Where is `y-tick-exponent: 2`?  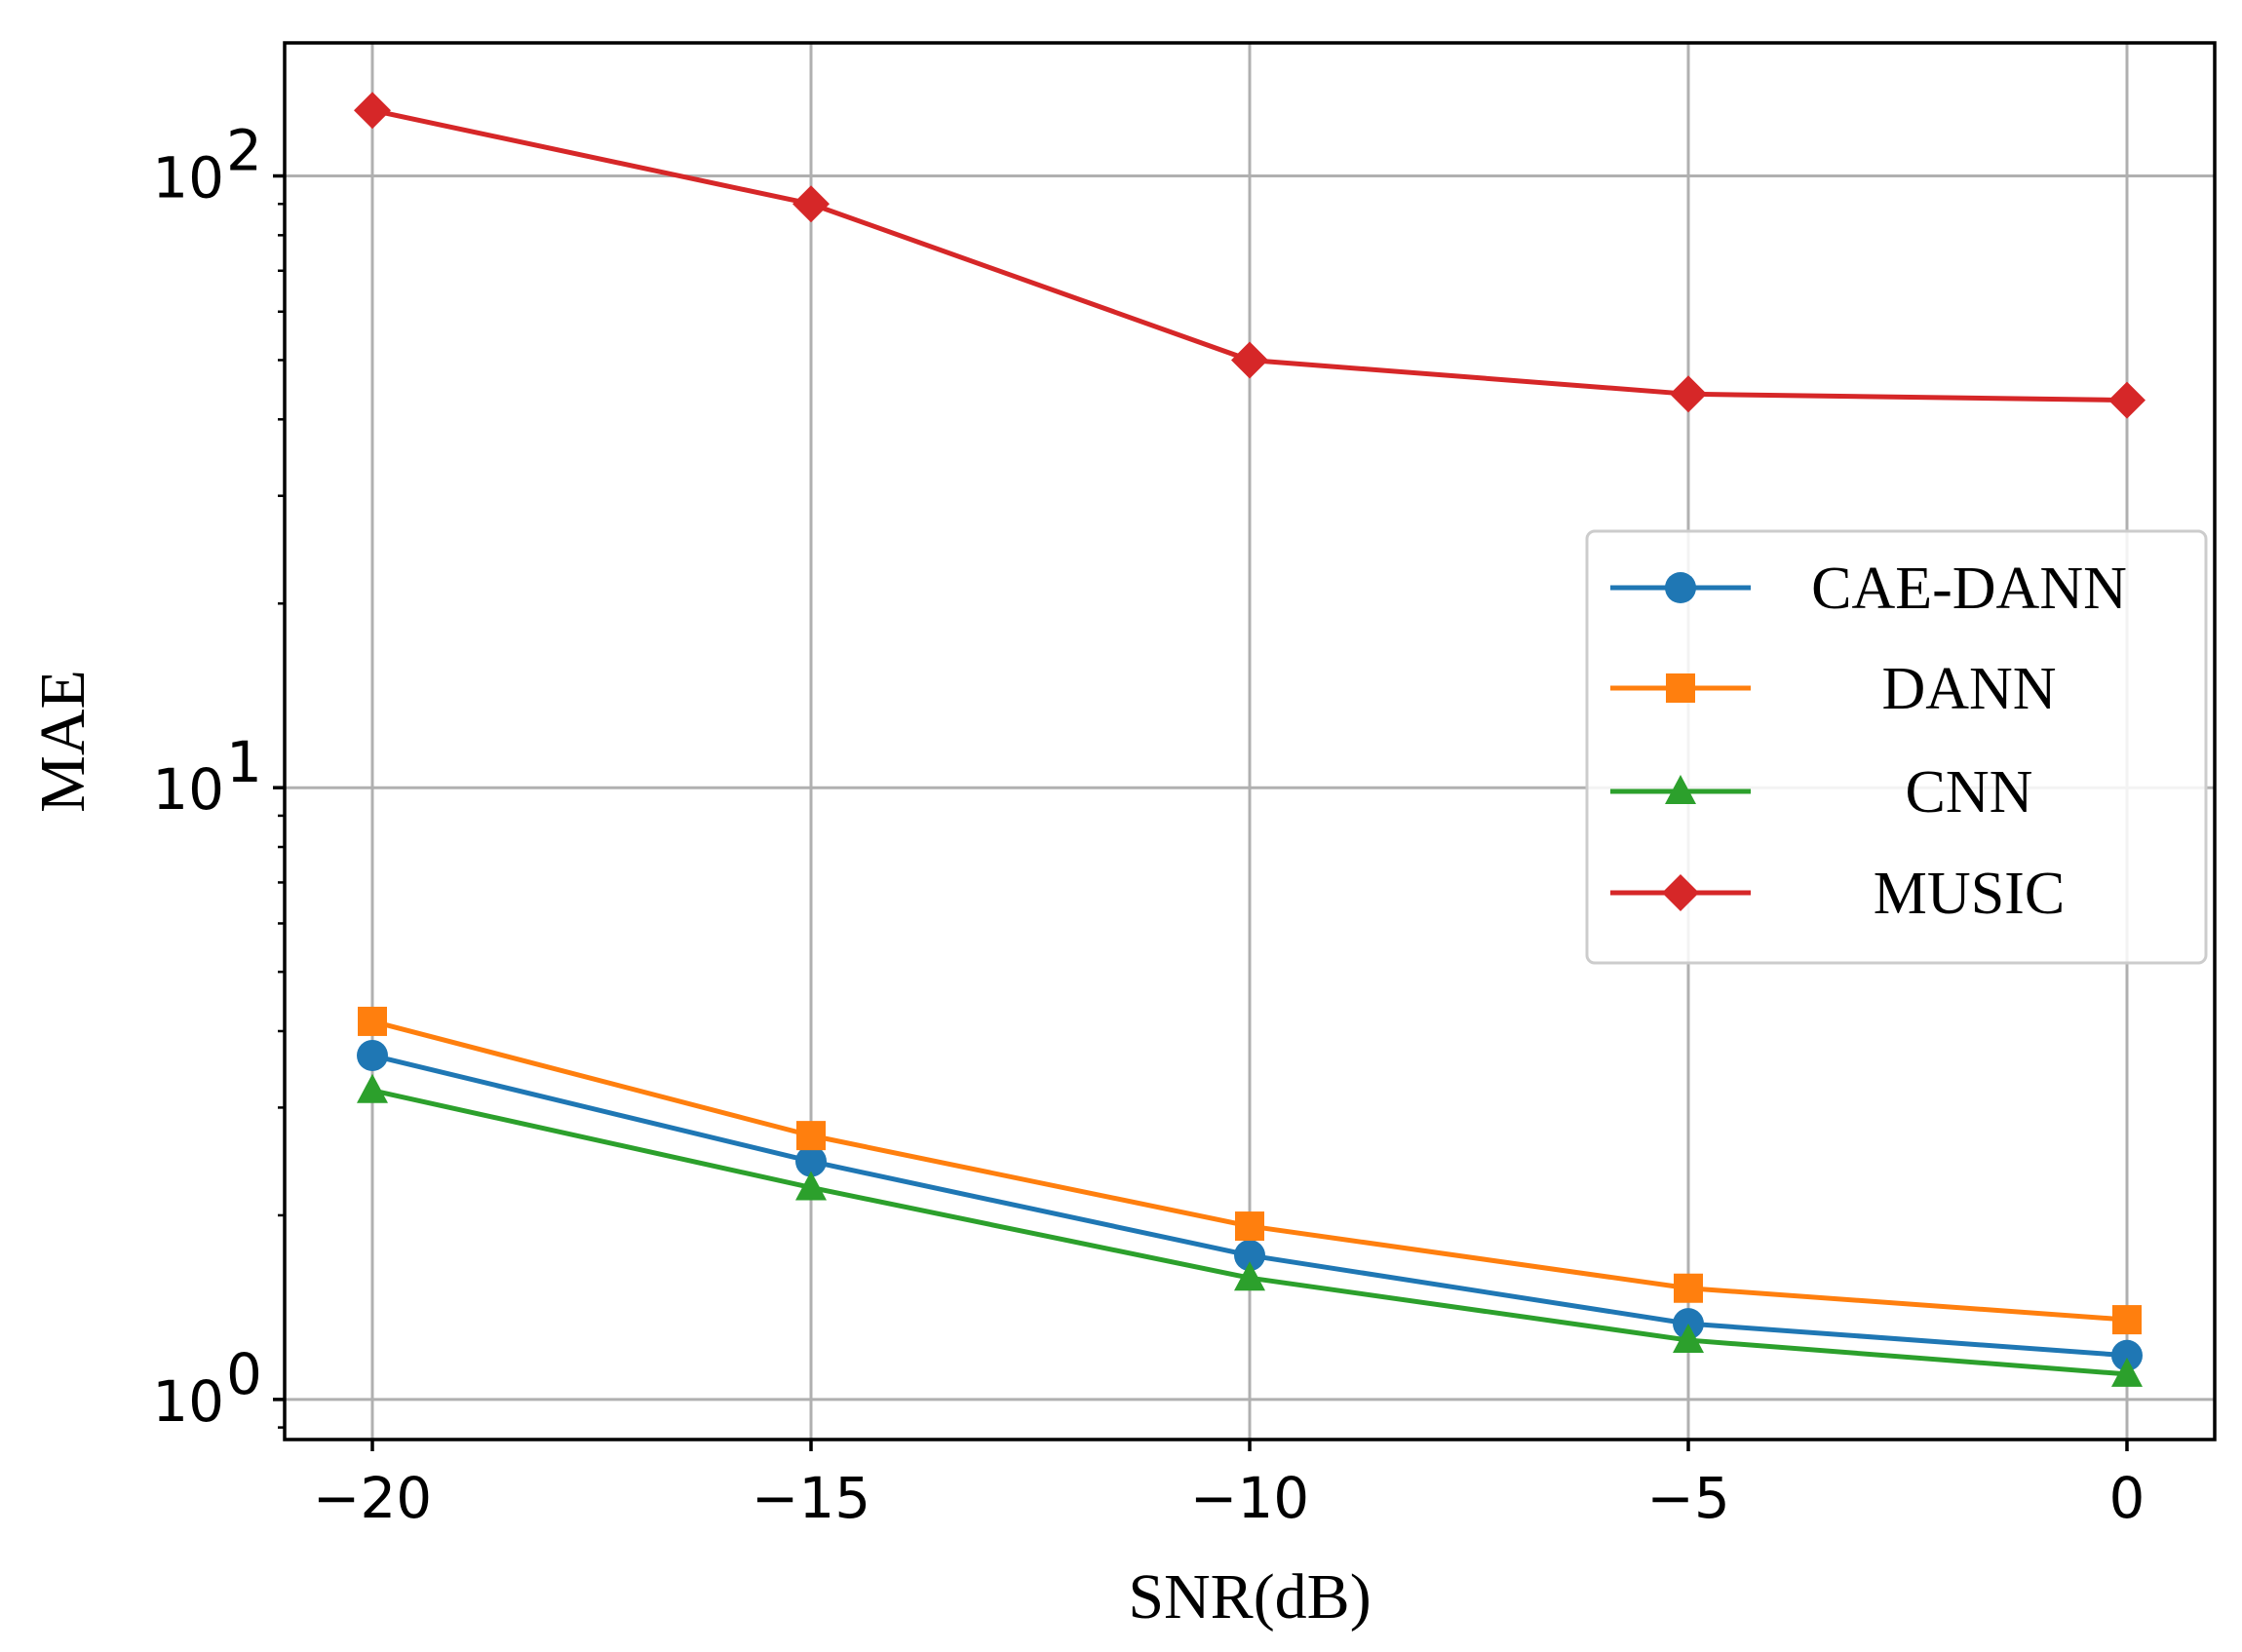 y-tick-exponent: 2 is located at coordinates (244, 151).